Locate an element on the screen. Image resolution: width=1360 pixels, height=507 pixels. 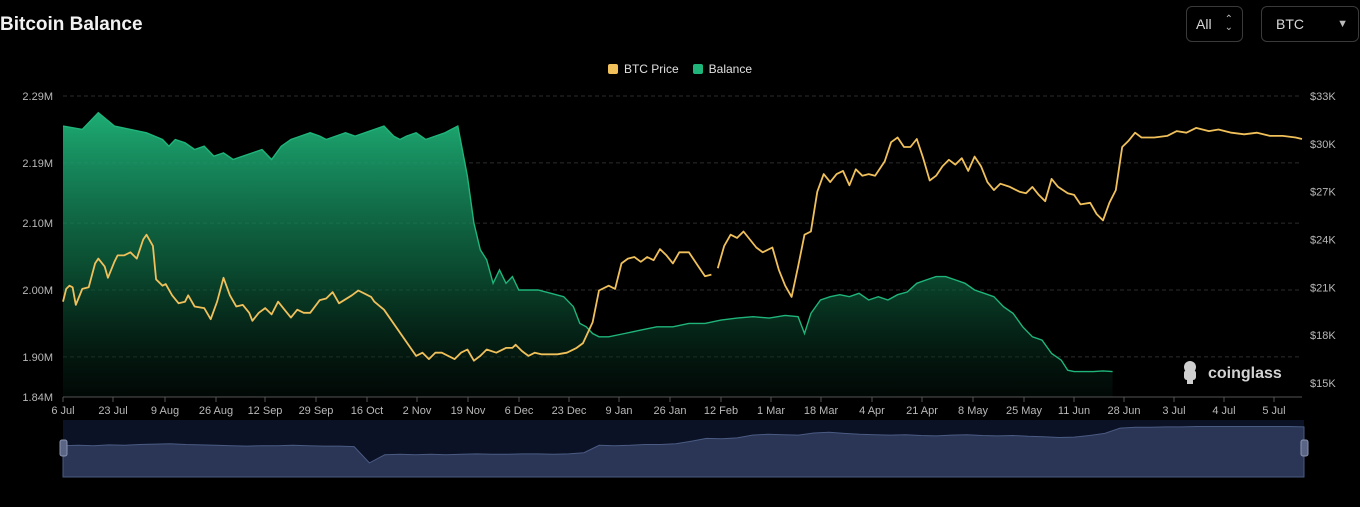
navigator-handle-right is located at coordinates (1304, 448).